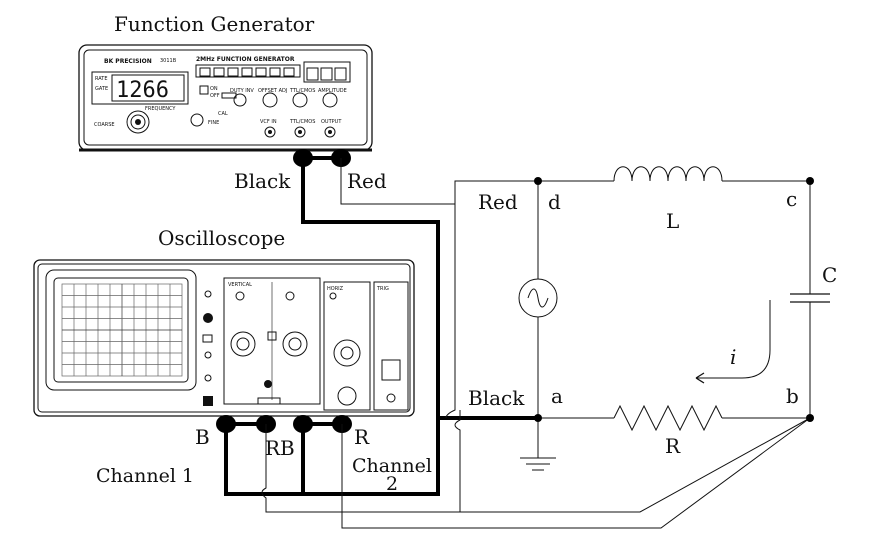  I want to click on generator-display: 1266, so click(142, 90).